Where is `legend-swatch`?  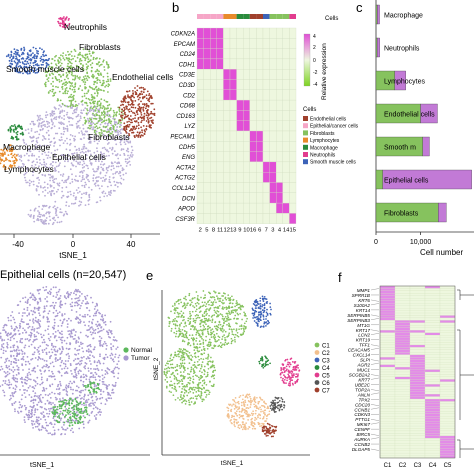
legend-swatch is located at coordinates (305, 147).